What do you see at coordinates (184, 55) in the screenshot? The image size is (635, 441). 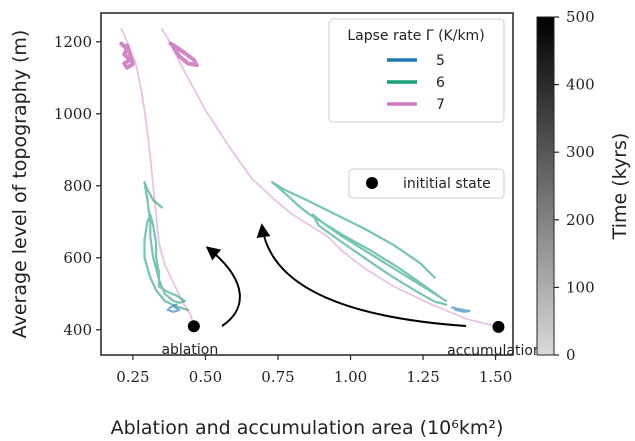 I see `series-7-final-accumulation-line` at bounding box center [184, 55].